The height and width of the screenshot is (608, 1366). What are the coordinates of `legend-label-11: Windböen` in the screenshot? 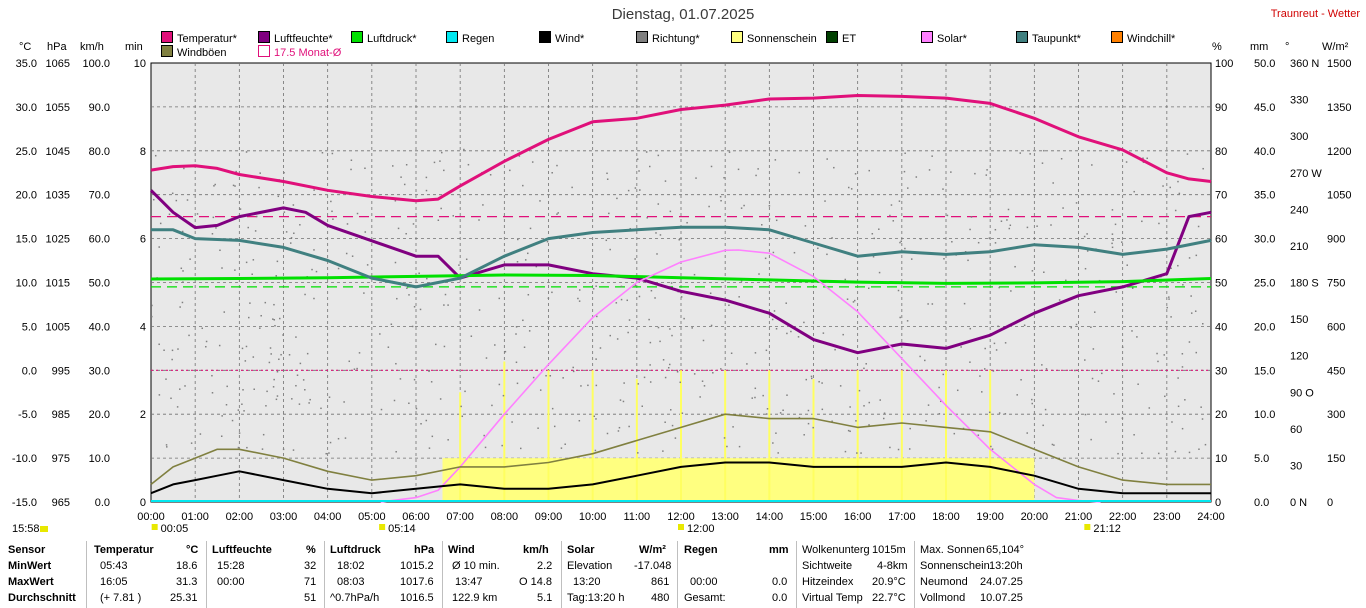 It's located at (202, 53).